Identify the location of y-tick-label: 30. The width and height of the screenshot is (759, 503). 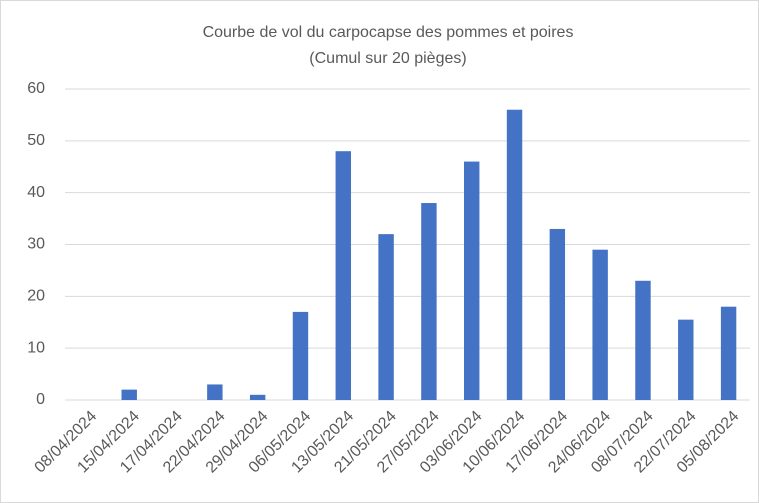
(36, 244).